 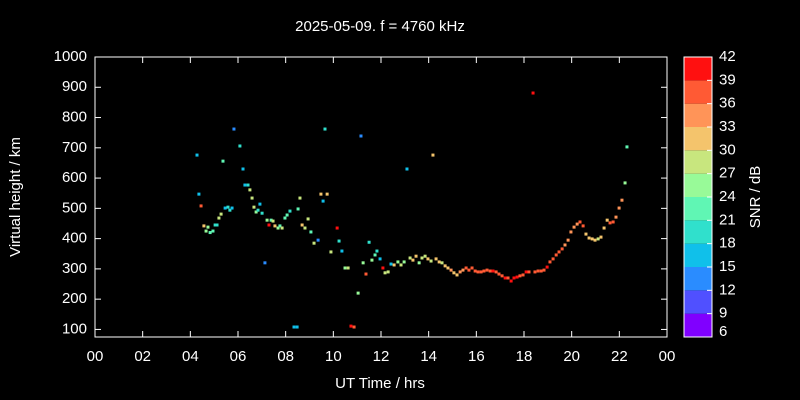 I want to click on colorbar-tick-label: 39, so click(x=727, y=79).